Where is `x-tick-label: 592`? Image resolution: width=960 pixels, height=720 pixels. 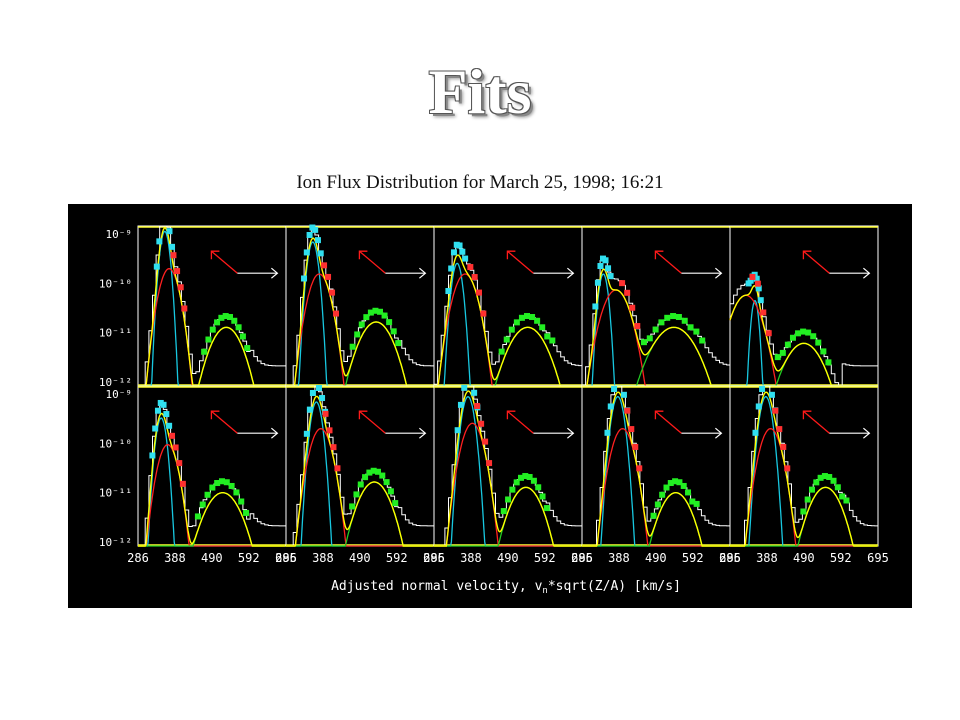
x-tick-label: 592 is located at coordinates (545, 558).